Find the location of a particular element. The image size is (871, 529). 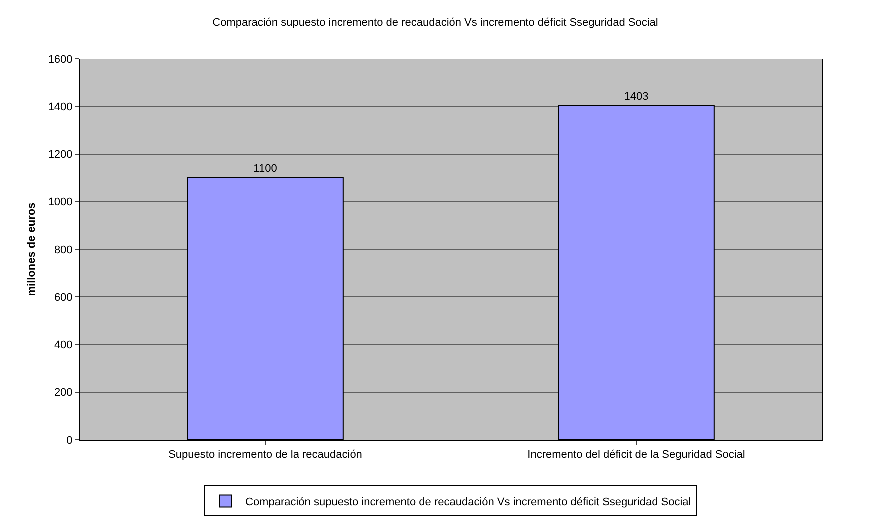

y-tick-label: 200 is located at coordinates (63, 393).